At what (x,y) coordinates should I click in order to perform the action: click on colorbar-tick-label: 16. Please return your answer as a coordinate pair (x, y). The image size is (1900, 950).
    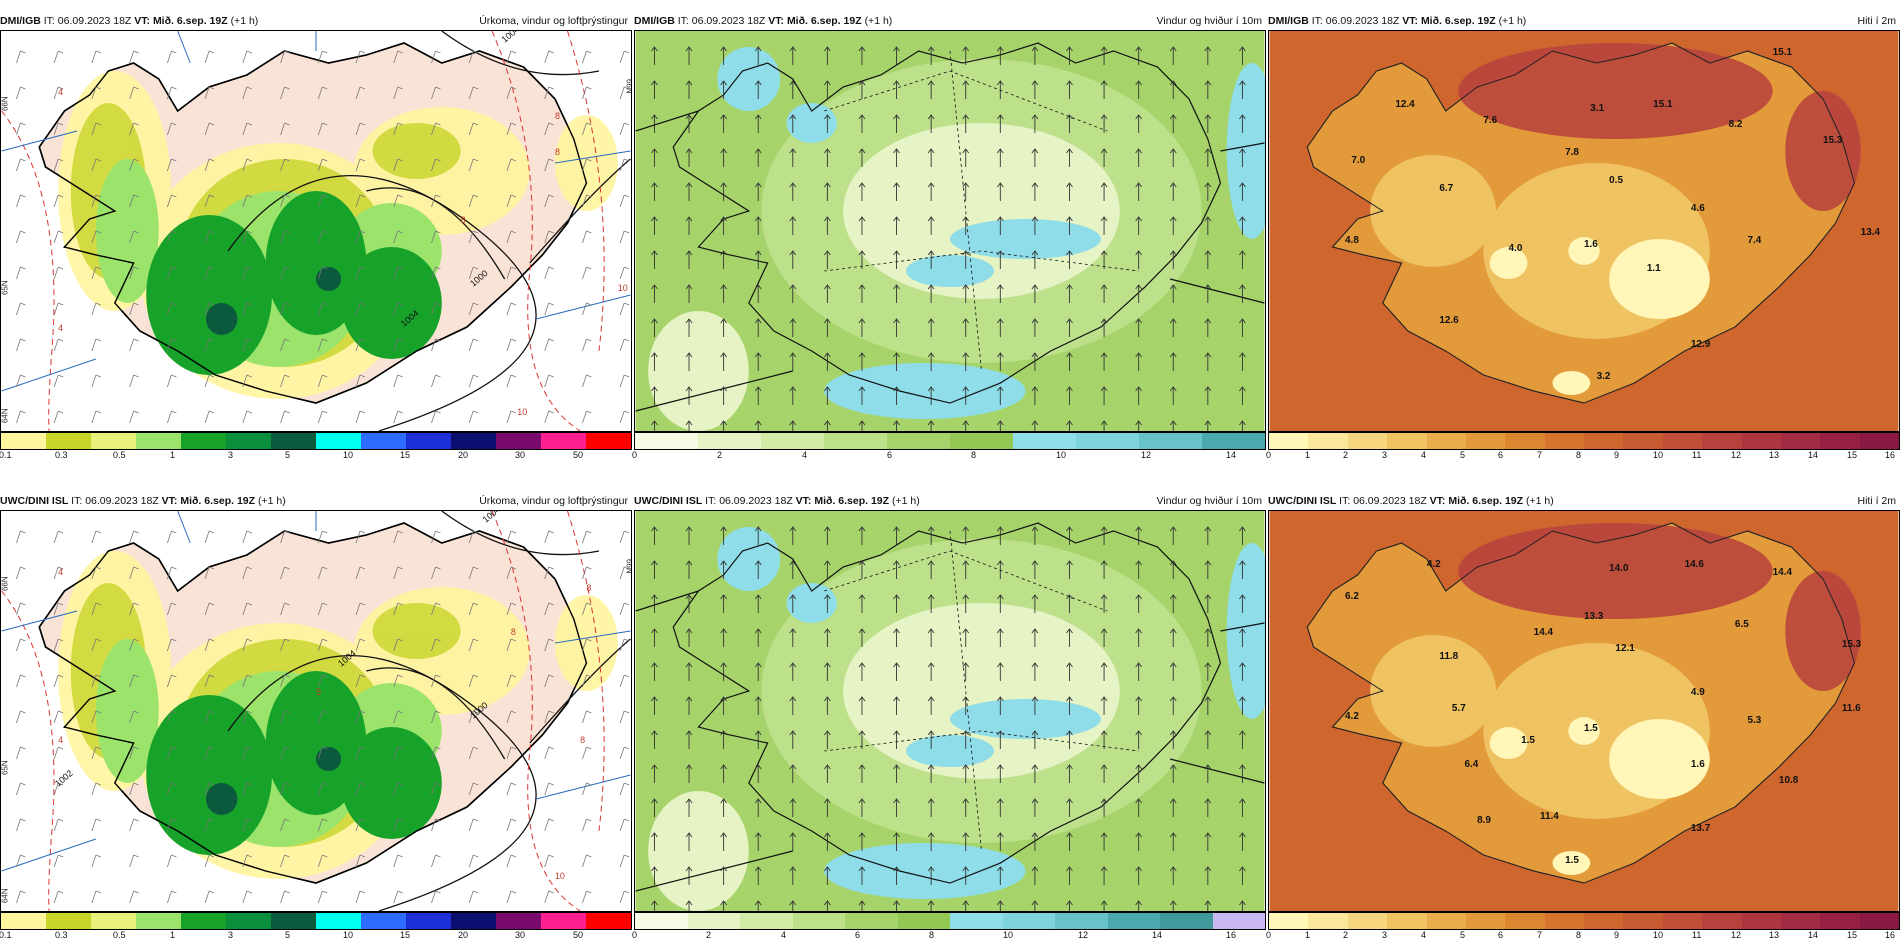
    Looking at the image, I should click on (1890, 455).